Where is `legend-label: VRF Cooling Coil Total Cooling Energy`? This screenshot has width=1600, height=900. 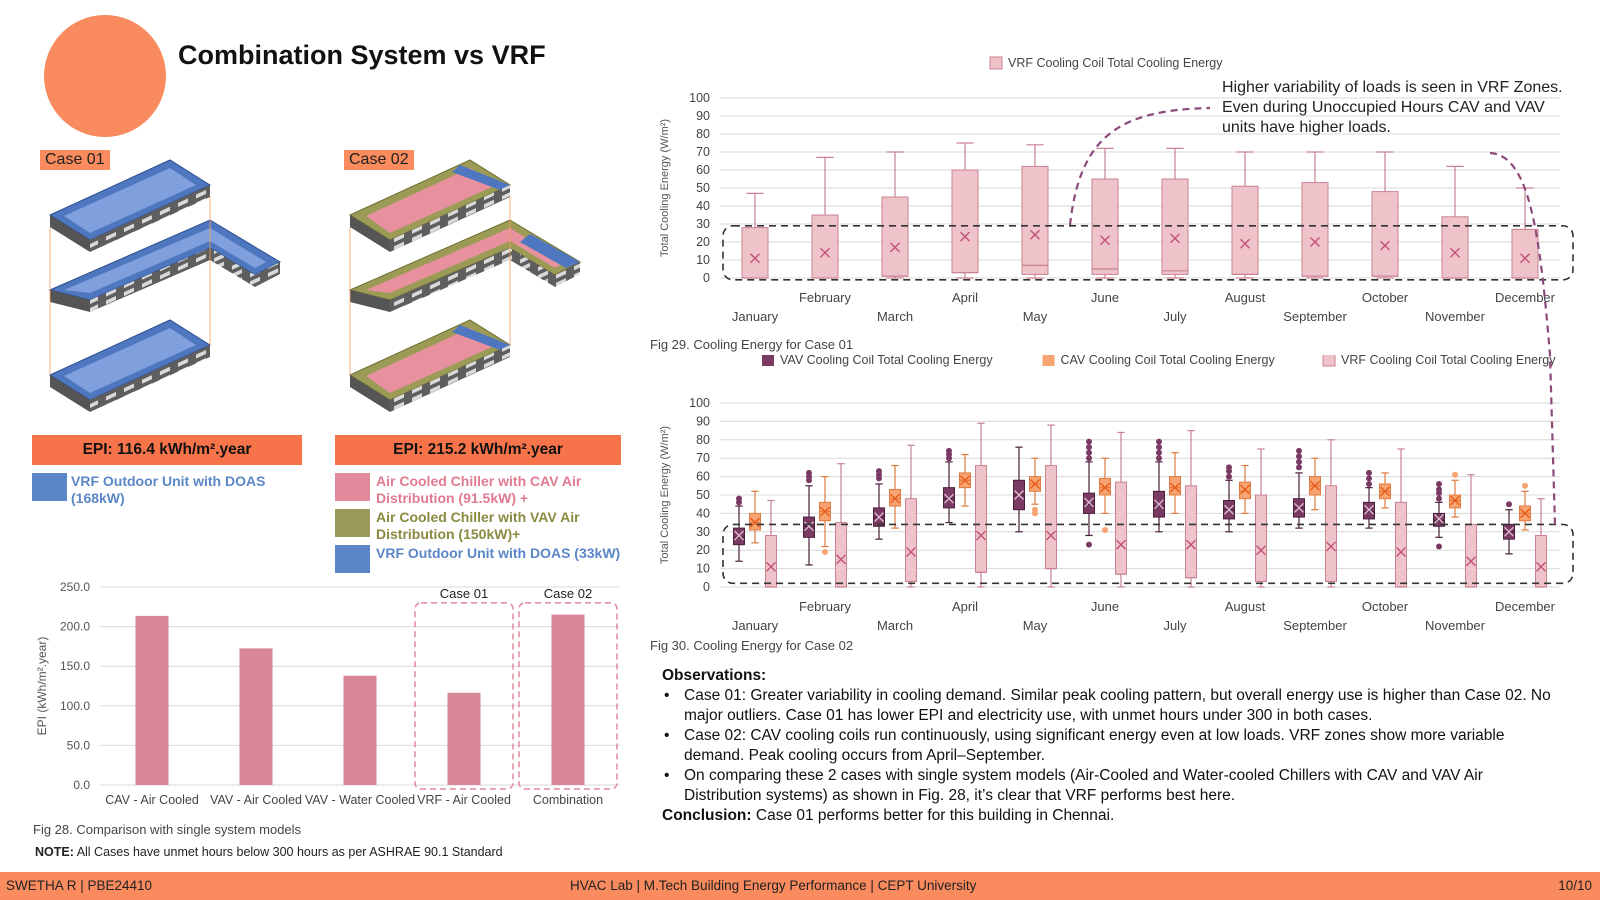
legend-label: VRF Cooling Coil Total Cooling Energy is located at coordinates (1115, 63).